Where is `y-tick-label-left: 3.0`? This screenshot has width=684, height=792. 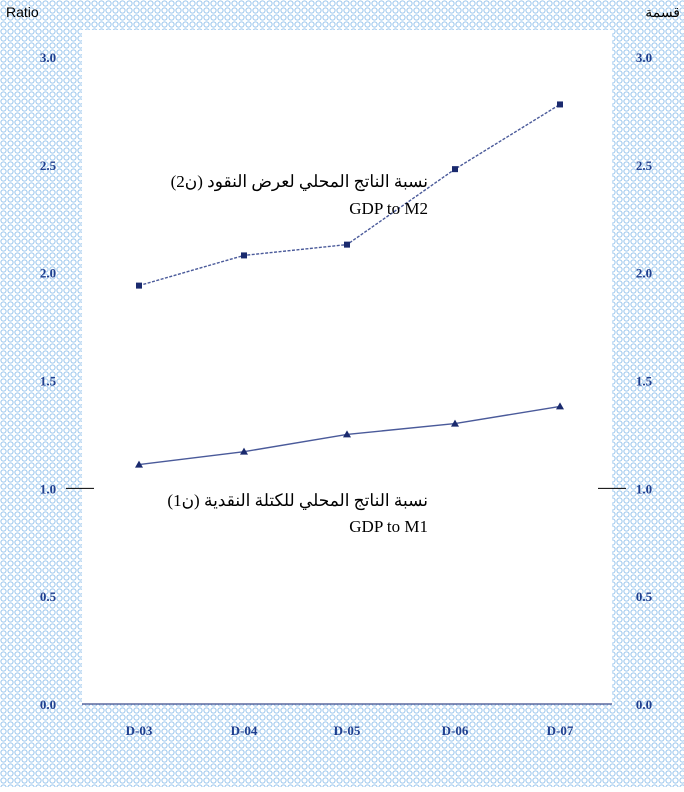
y-tick-label-left: 3.0 is located at coordinates (48, 57).